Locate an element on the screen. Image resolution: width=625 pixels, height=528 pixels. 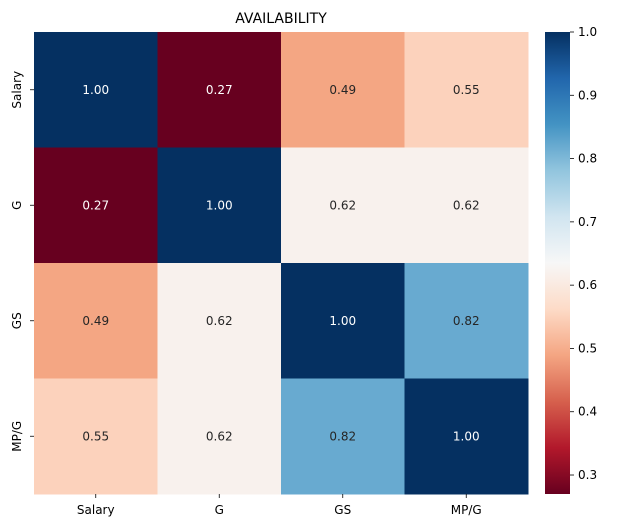
heatmap-value-3-3: 1.00 is located at coordinates (466, 436).